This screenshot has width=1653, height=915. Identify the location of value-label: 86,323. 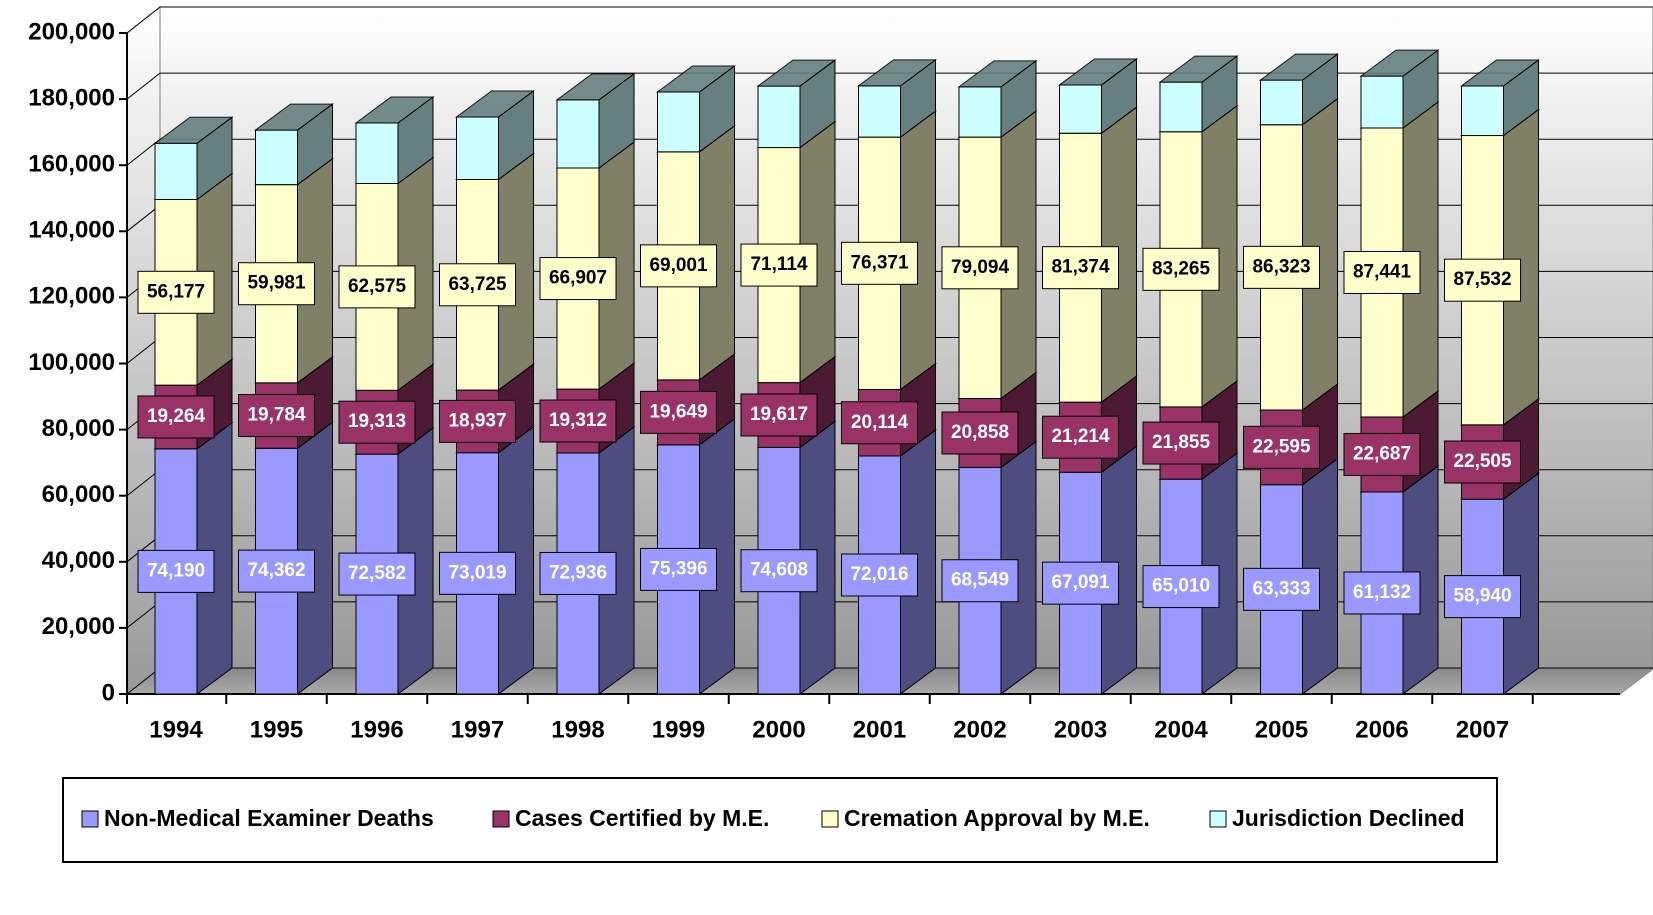
(1281, 266).